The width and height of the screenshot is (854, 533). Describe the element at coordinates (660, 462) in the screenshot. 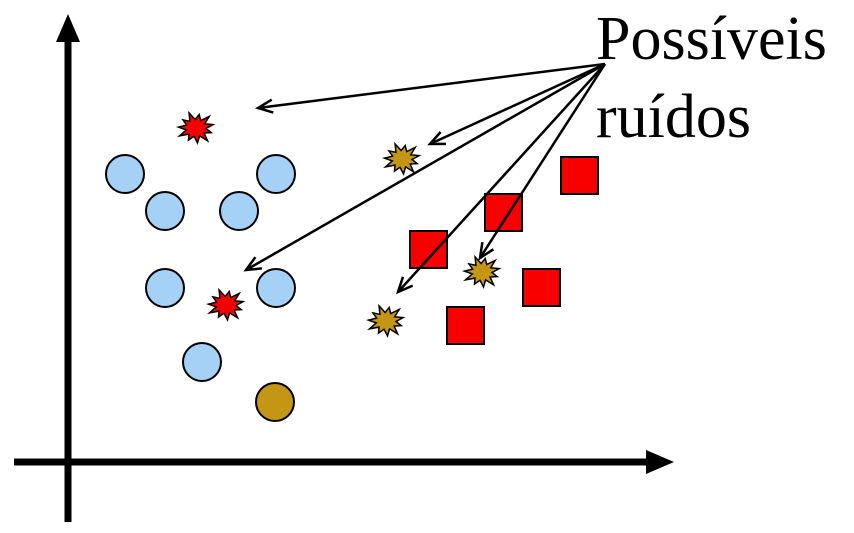

I see `x-axis-arrowhead` at that location.